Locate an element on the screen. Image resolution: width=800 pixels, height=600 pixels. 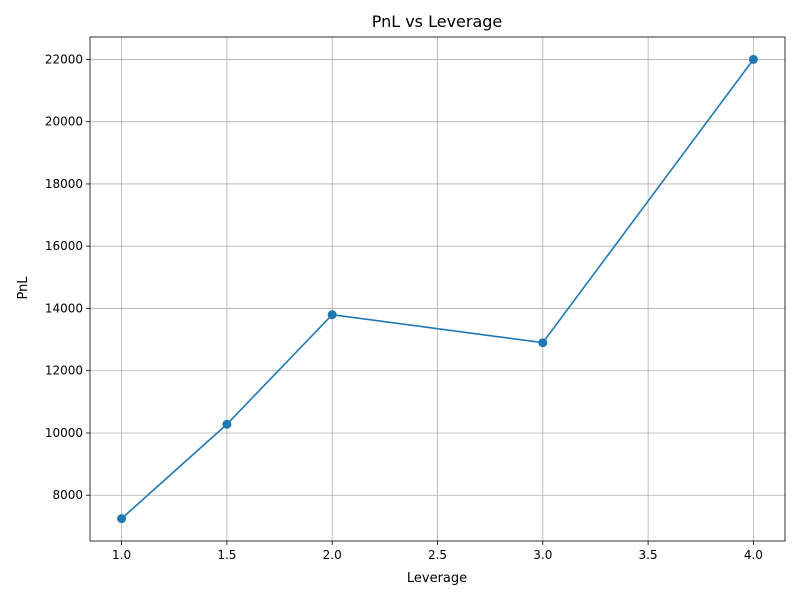
y-axis-label: PnL is located at coordinates (23, 288).